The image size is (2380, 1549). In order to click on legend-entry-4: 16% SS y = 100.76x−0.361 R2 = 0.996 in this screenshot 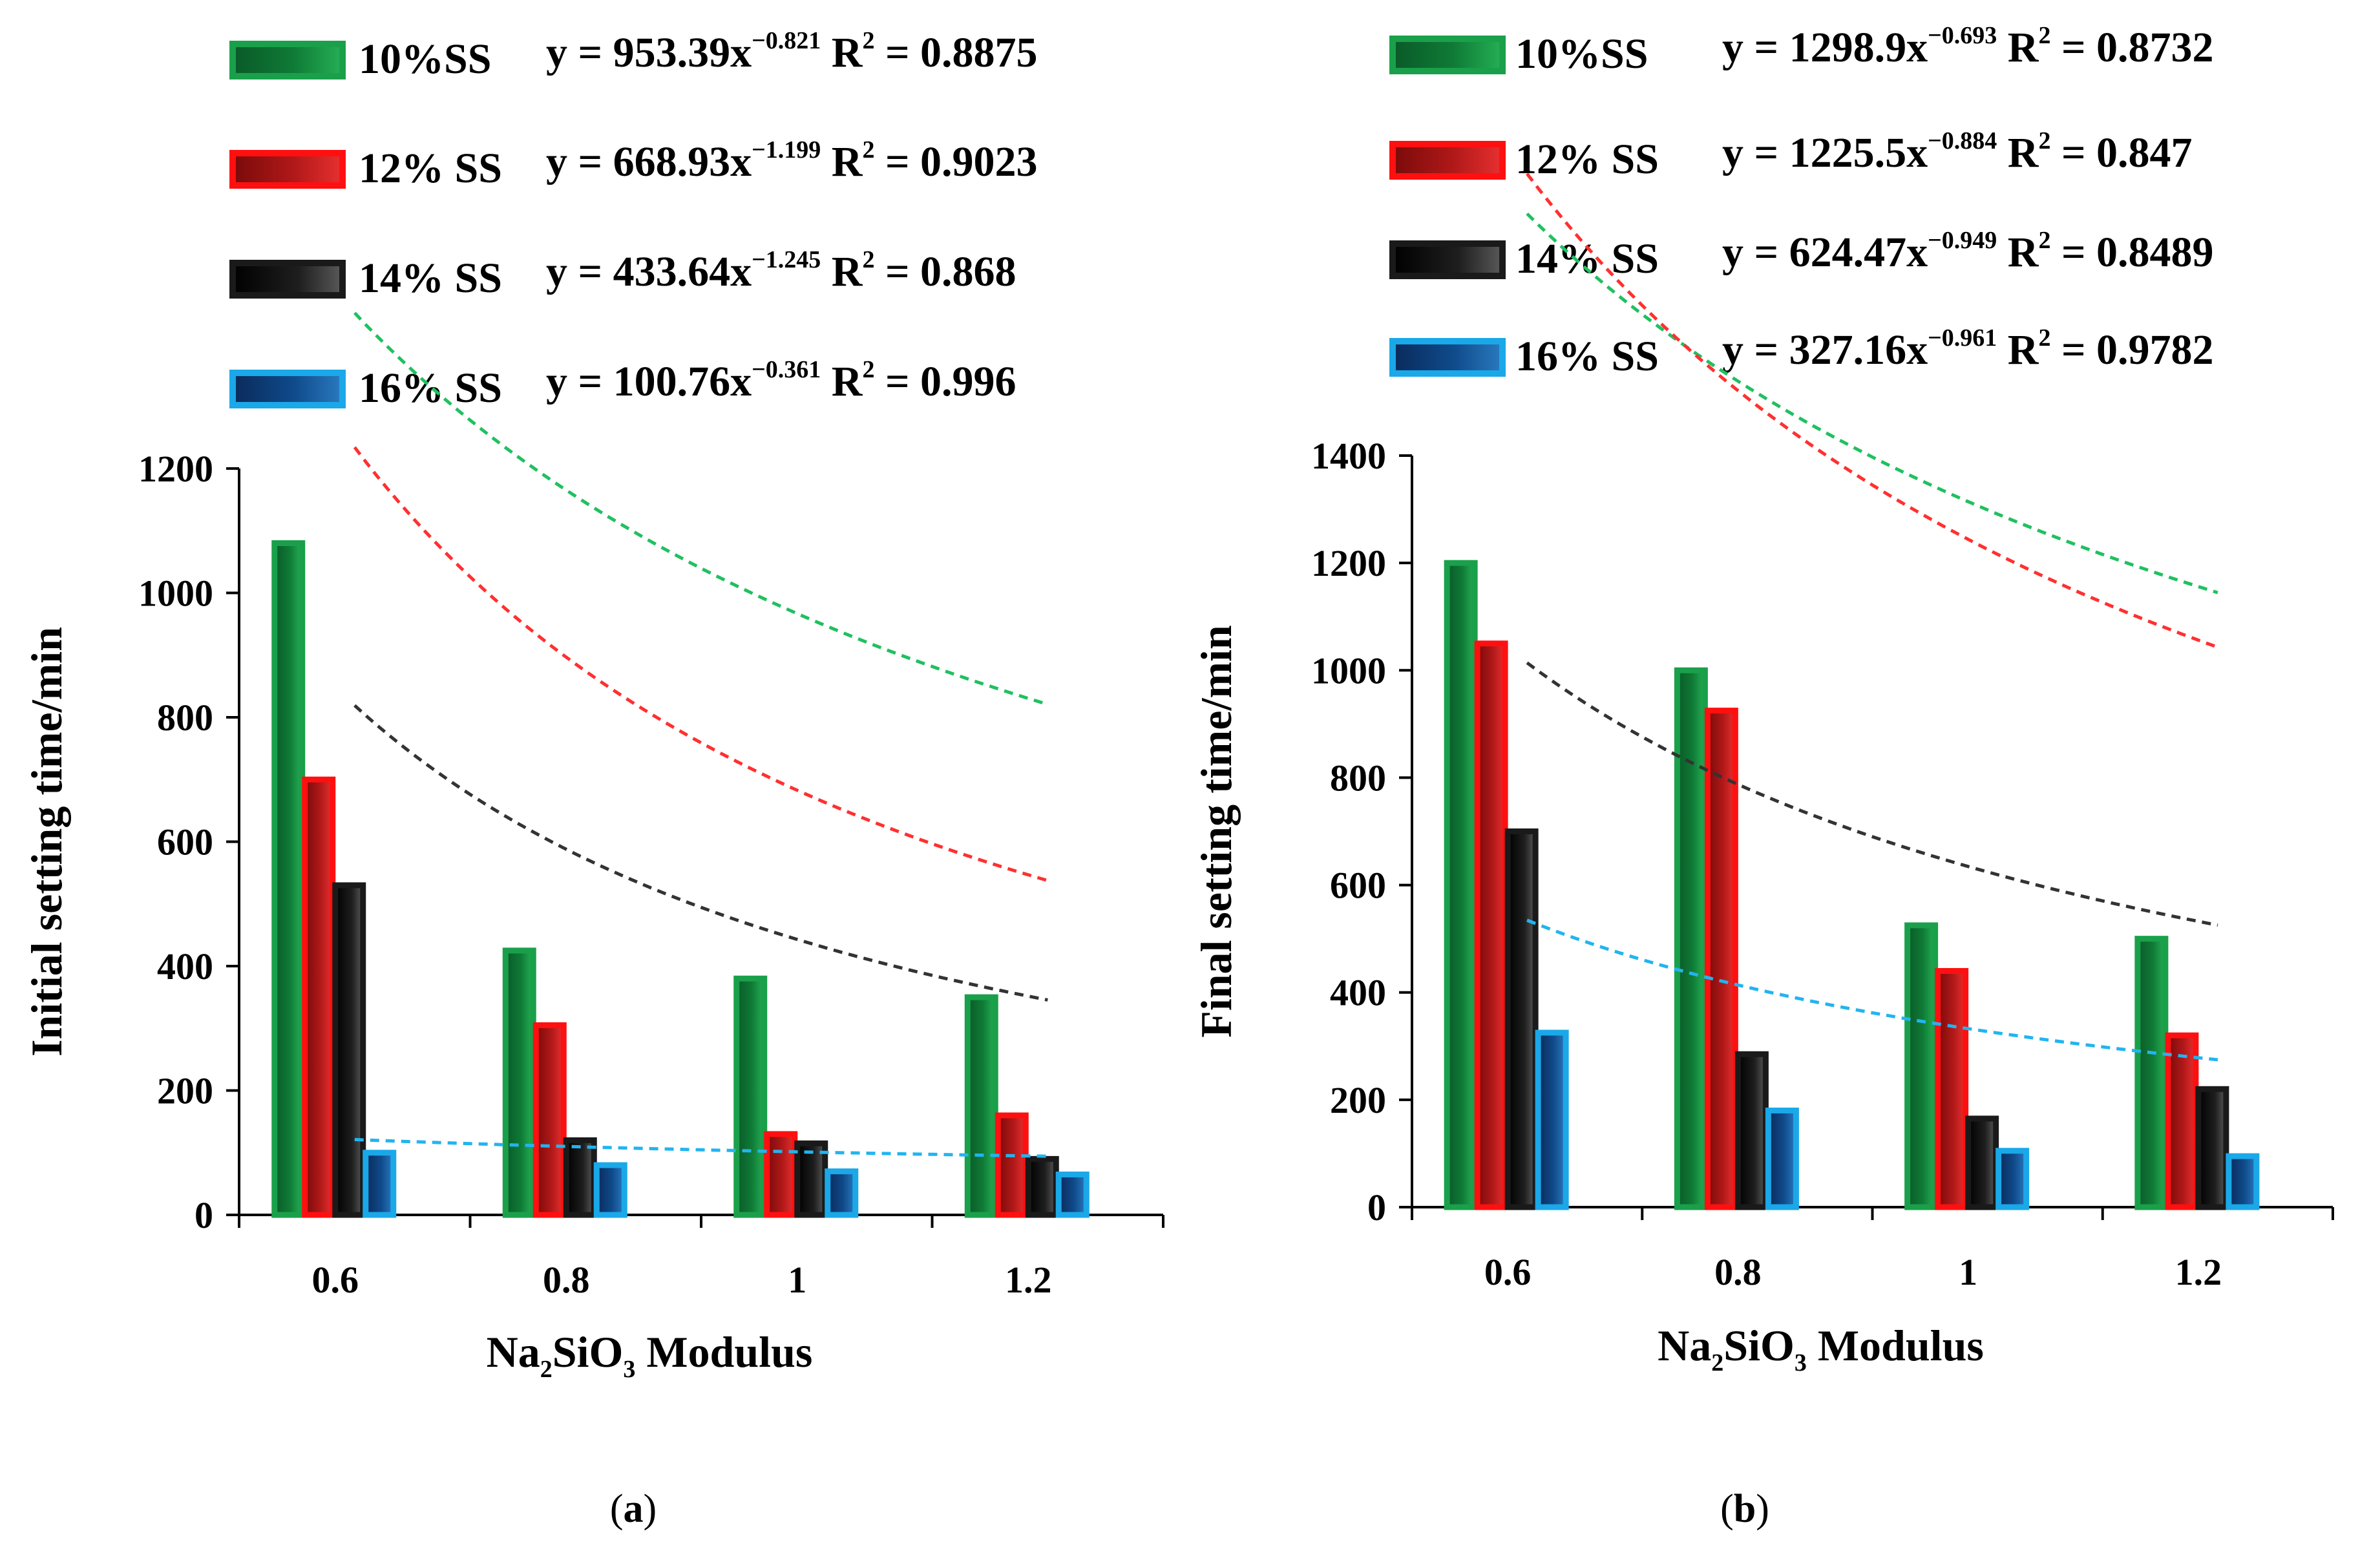, I will do `click(623, 384)`.